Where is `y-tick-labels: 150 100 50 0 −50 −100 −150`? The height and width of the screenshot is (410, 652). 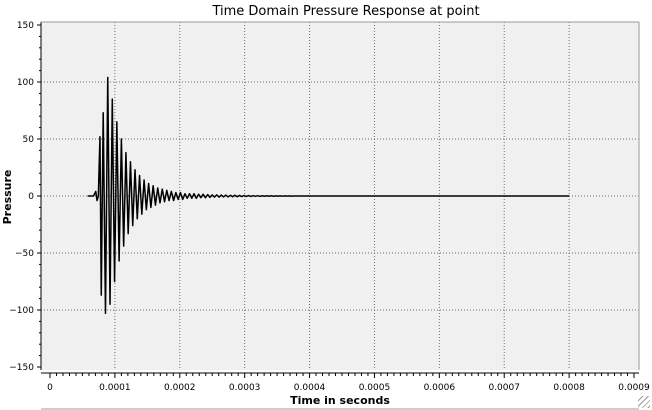
y-tick-labels: 150 100 50 0 −50 −100 −150 is located at coordinates (21, 197).